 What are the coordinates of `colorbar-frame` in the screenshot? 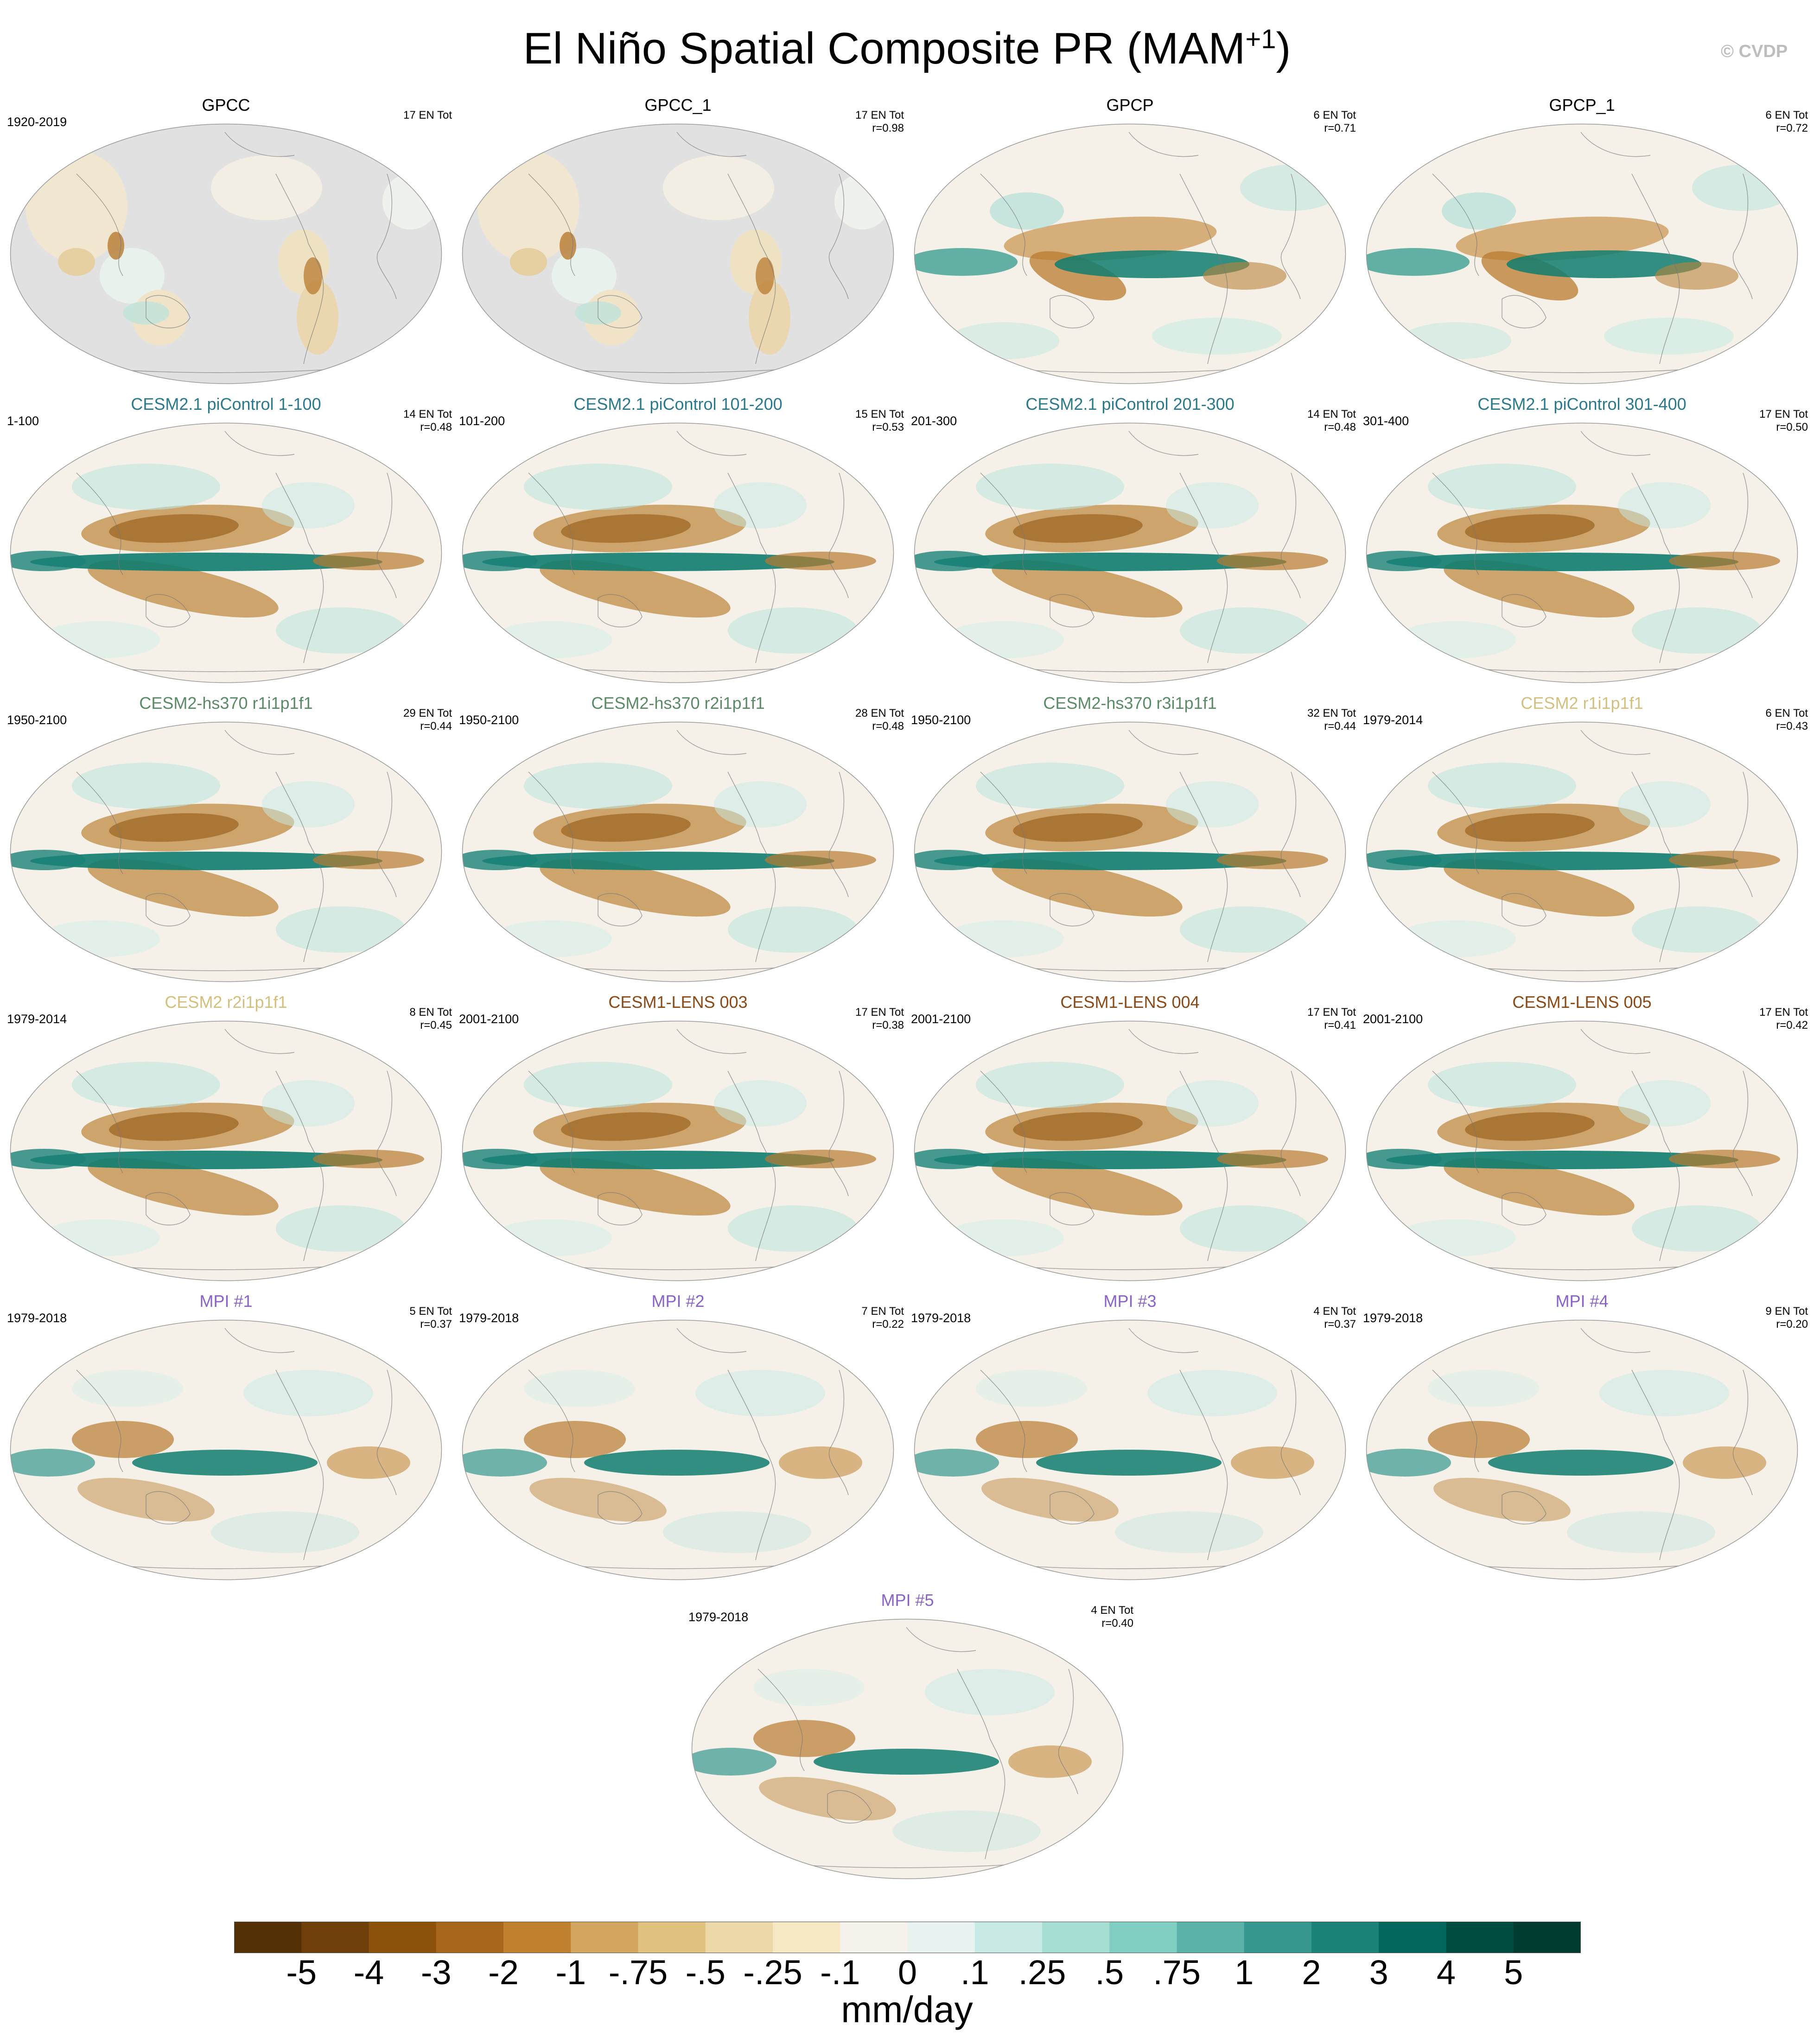 It's located at (907, 1937).